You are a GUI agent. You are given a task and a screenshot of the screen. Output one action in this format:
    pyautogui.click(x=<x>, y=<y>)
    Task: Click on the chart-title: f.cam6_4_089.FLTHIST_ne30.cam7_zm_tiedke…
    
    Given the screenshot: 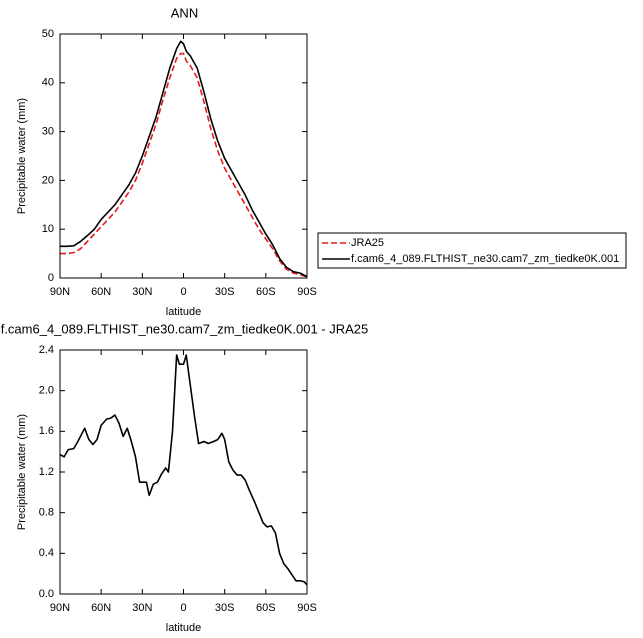 What is the action you would take?
    pyautogui.click(x=185, y=328)
    